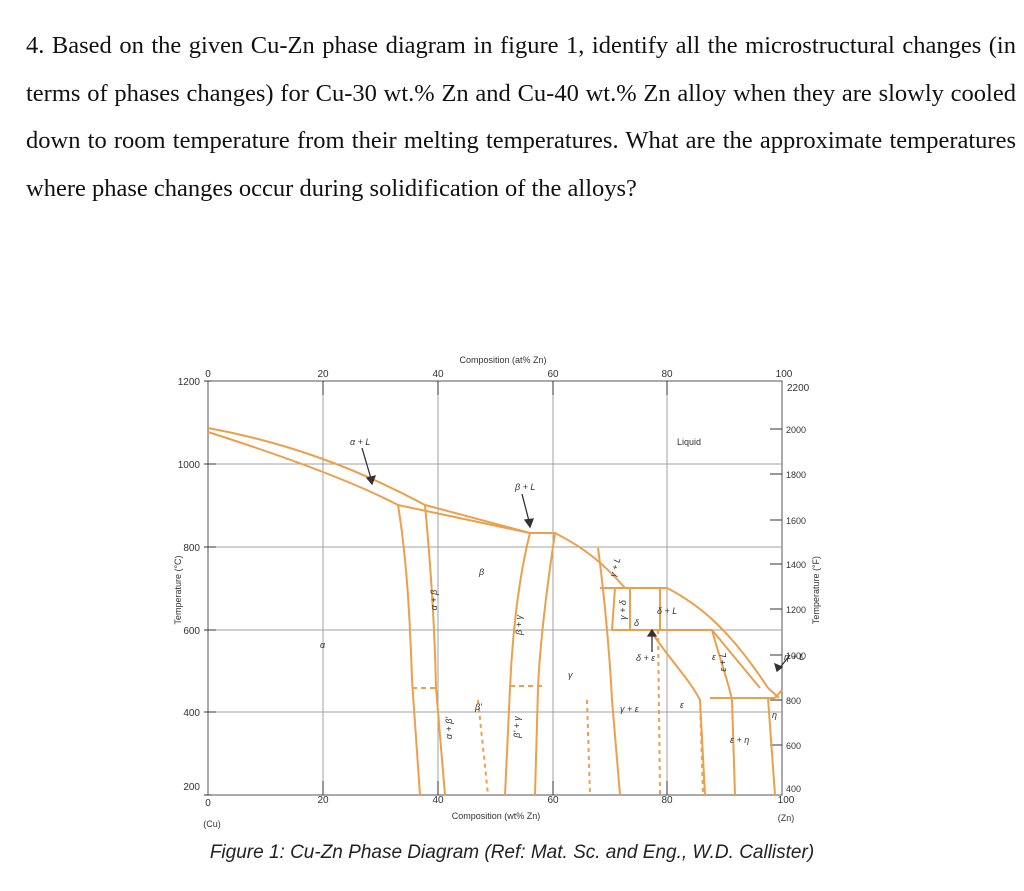 This screenshot has width=1024, height=891. I want to click on beta-left-boundary, so click(435, 650).